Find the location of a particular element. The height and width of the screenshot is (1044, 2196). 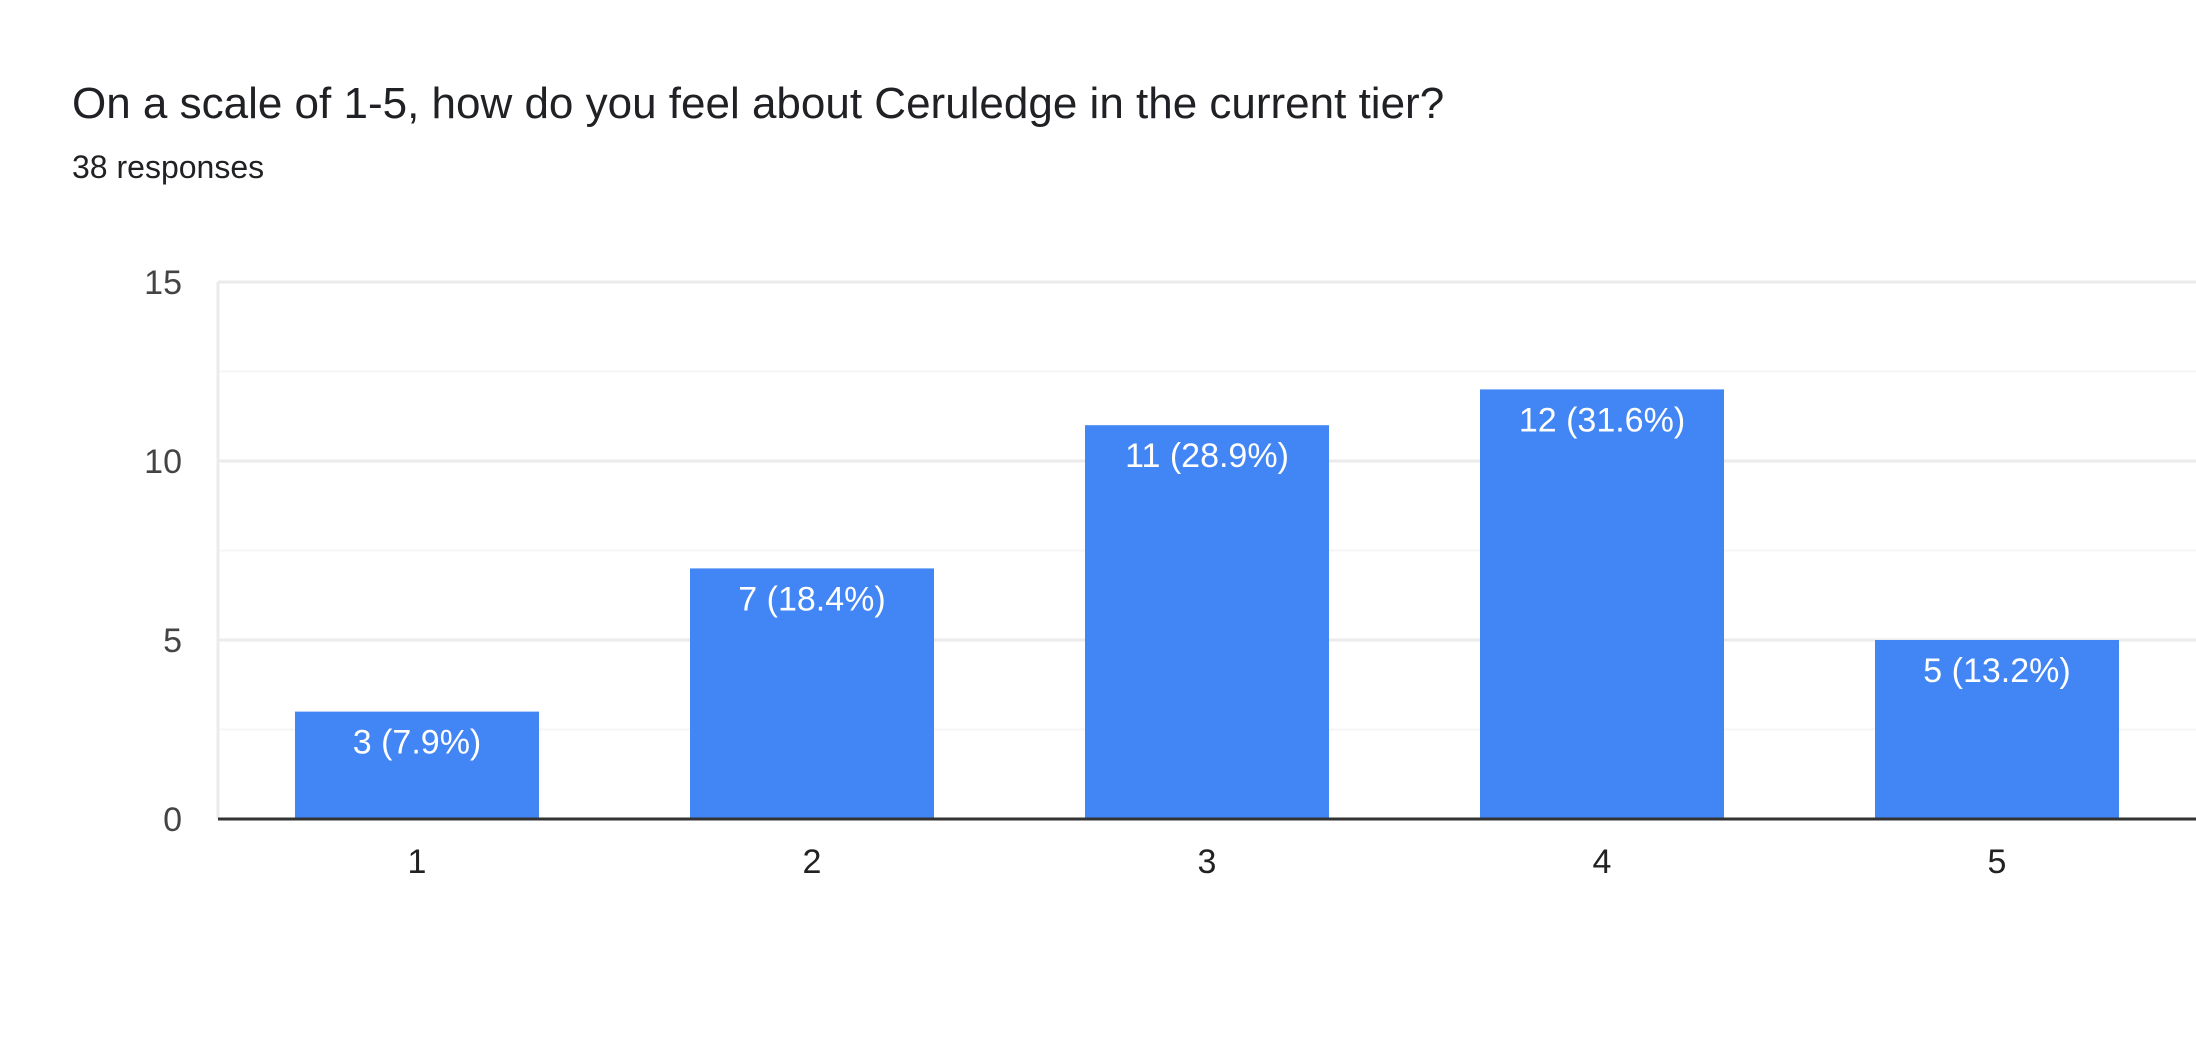

bar-data-label: 11 (28.9%) is located at coordinates (1207, 456).